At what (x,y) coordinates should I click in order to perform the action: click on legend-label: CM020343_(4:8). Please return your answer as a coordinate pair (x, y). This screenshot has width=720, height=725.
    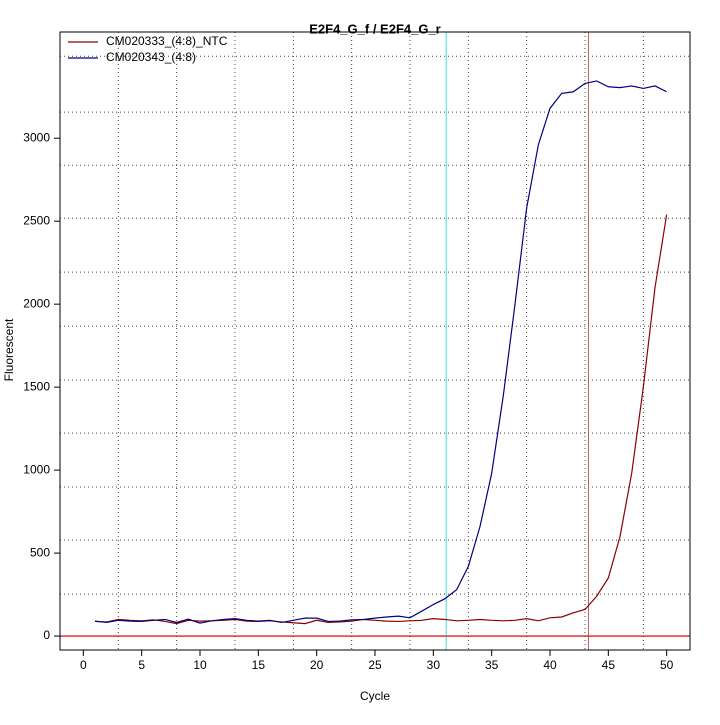
    Looking at the image, I should click on (151, 57).